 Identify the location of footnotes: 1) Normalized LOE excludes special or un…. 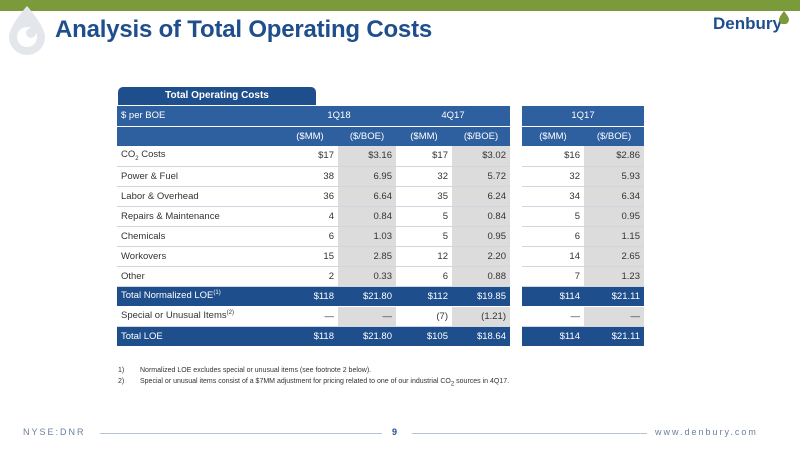
(313, 377).